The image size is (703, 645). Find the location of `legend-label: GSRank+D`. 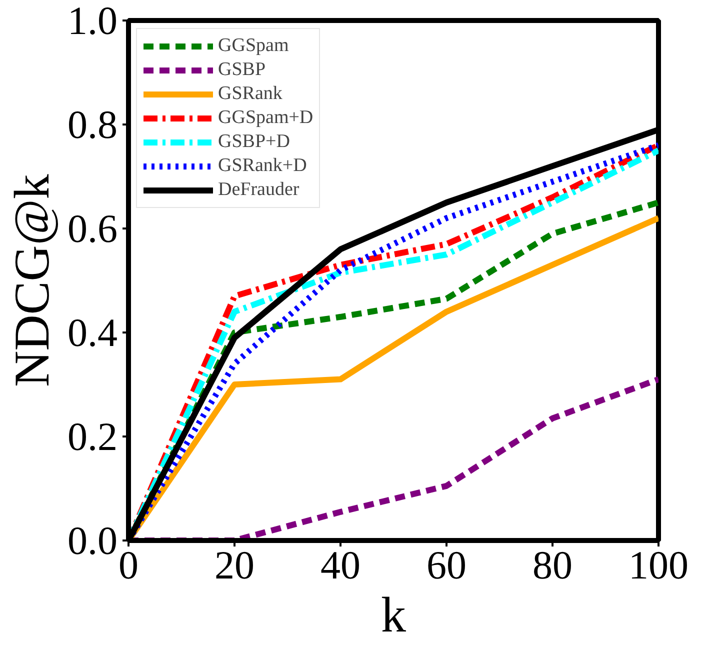

legend-label: GSRank+D is located at coordinates (262, 166).